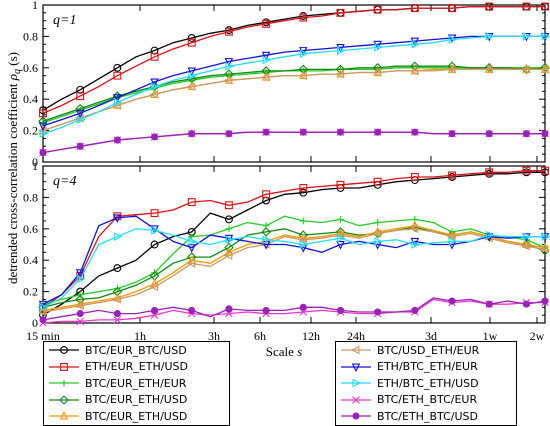 The height and width of the screenshot is (426, 550). What do you see at coordinates (136, 350) in the screenshot?
I see `legend-entry: BTC/EUR_BTC/USD` at bounding box center [136, 350].